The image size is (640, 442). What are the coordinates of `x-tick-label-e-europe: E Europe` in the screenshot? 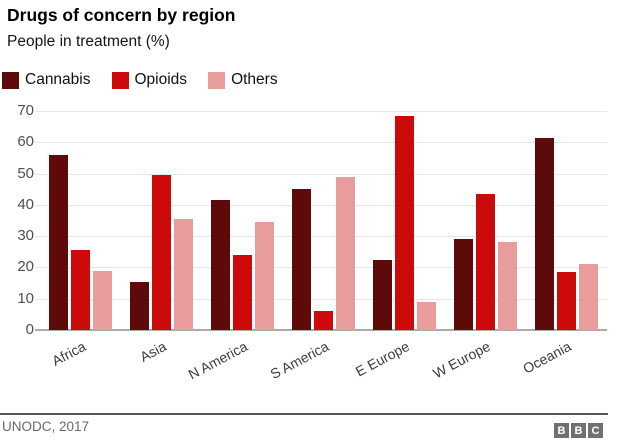 It's located at (382, 359).